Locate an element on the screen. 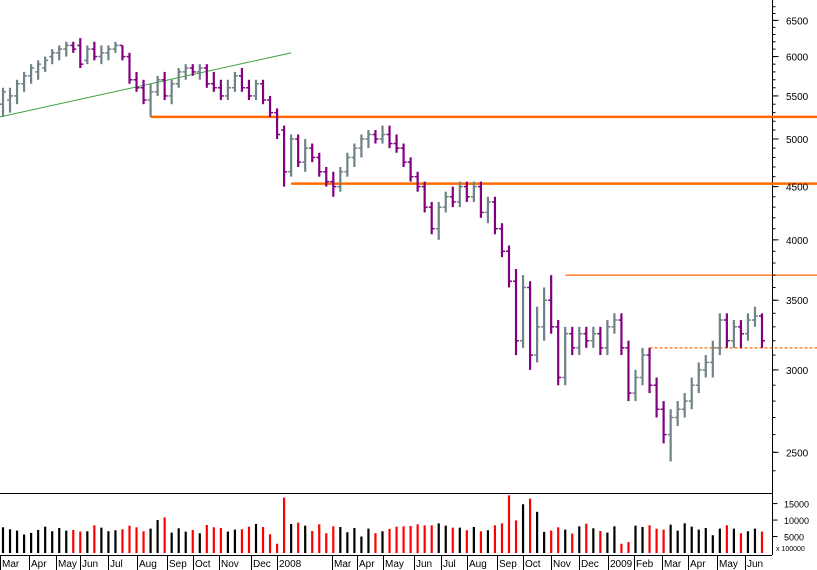 This screenshot has width=817, height=570. time-tick-label: Feb is located at coordinates (645, 564).